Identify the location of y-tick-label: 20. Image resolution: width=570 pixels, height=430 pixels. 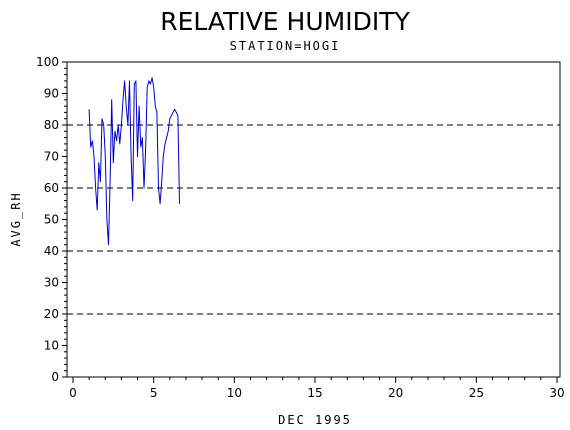
(51, 314).